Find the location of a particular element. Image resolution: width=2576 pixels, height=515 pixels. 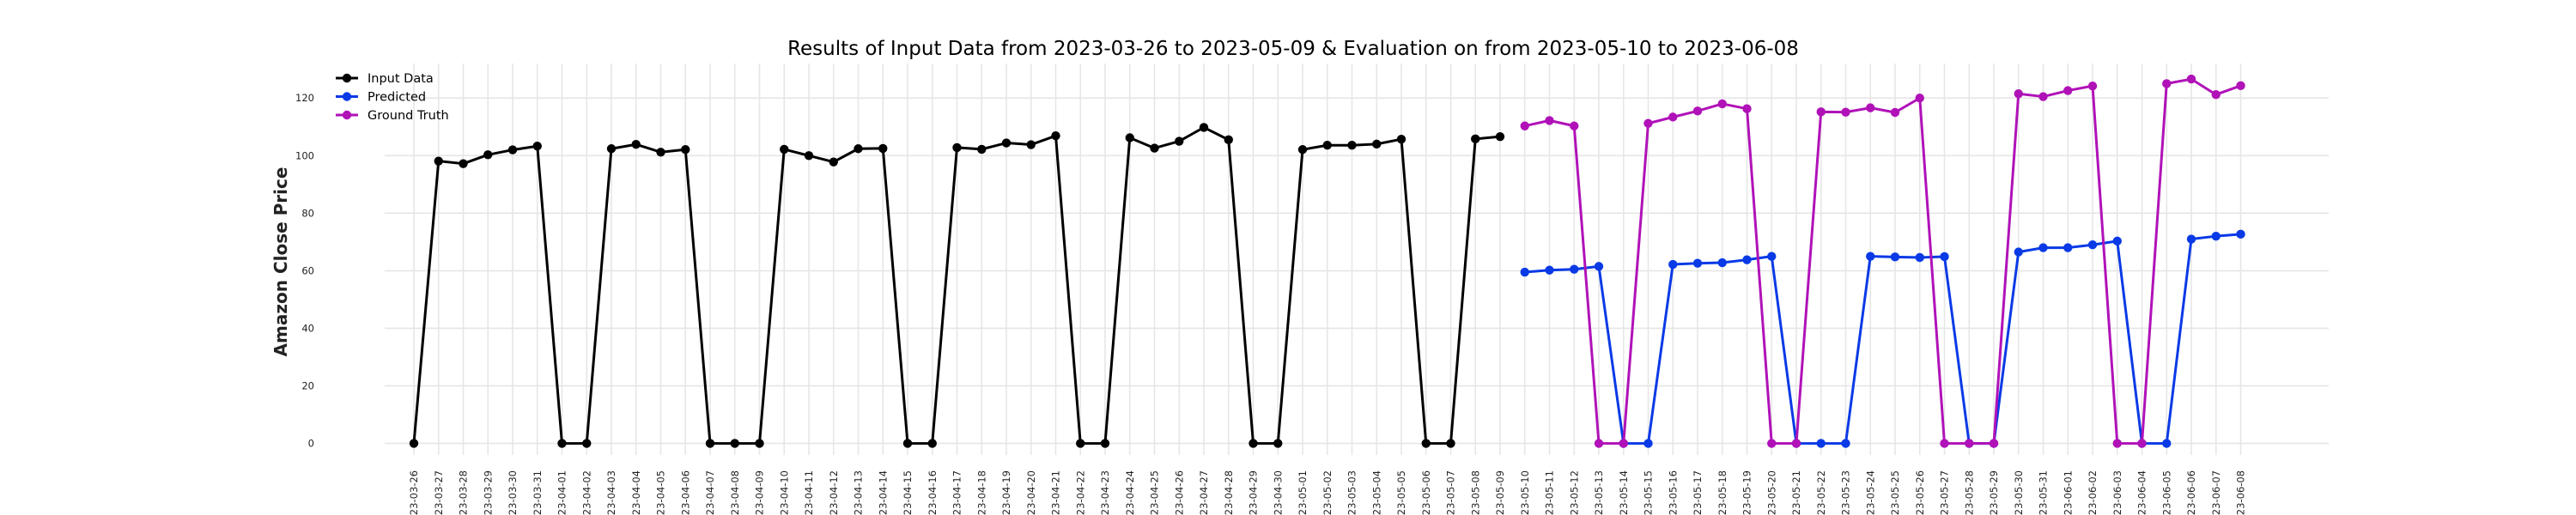

legend-label: Predicted is located at coordinates (397, 98).